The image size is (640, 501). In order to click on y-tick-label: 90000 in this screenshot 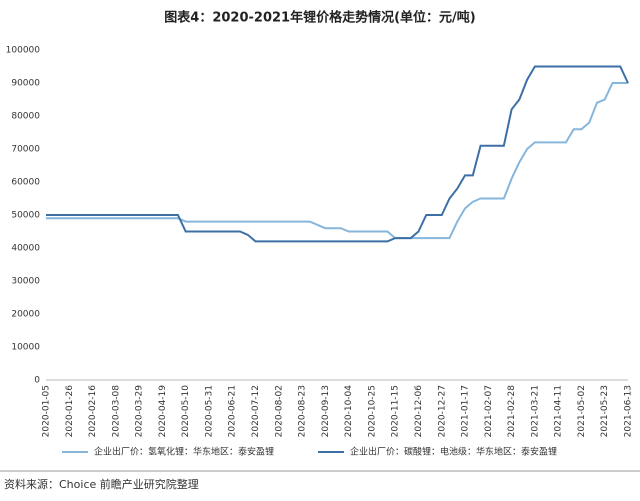, I will do `click(25, 84)`.